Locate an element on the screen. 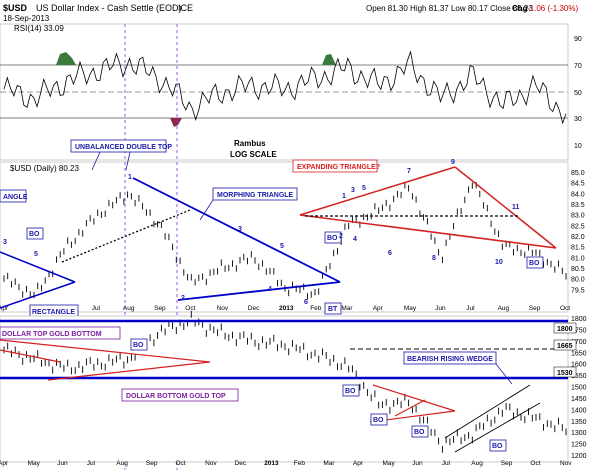  wave-9: 9 is located at coordinates (453, 162).